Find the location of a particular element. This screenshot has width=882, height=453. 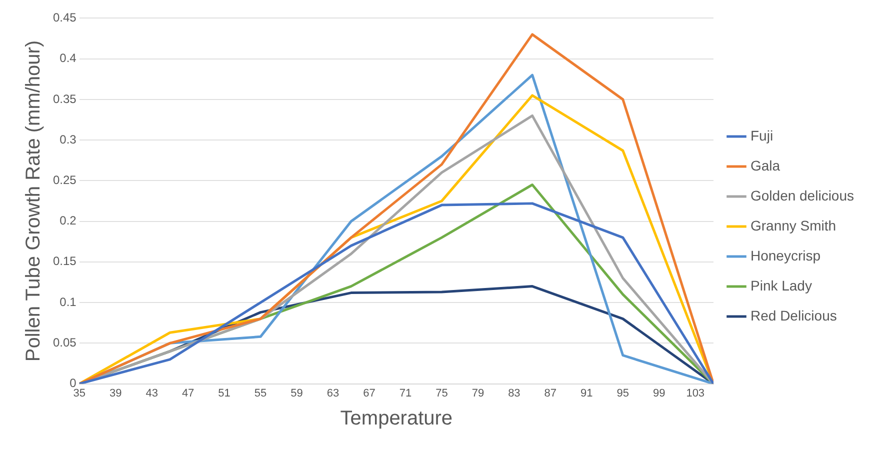

x-tick-label: 51 is located at coordinates (224, 393).